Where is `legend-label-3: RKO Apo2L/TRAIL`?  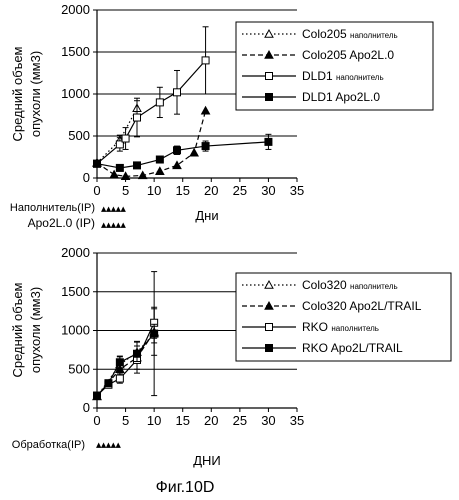
legend-label-3: RKO Apo2L/TRAIL is located at coordinates (352, 348).